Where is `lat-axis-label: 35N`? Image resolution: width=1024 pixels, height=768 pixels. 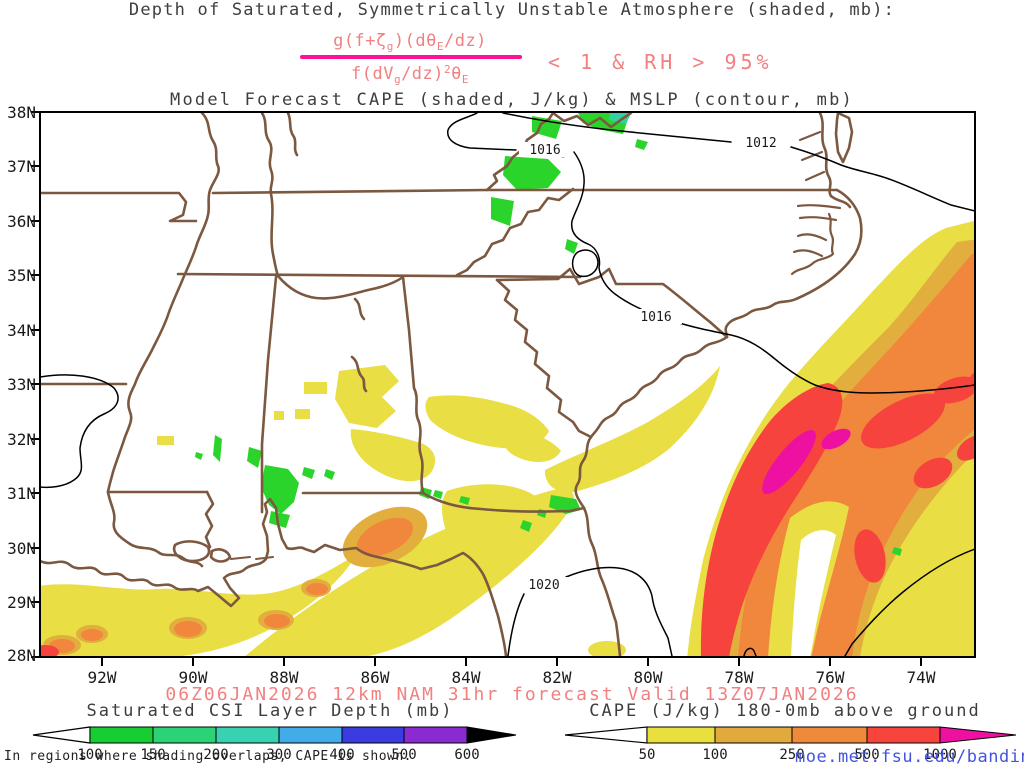
lat-axis-label: 35N is located at coordinates (21, 275).